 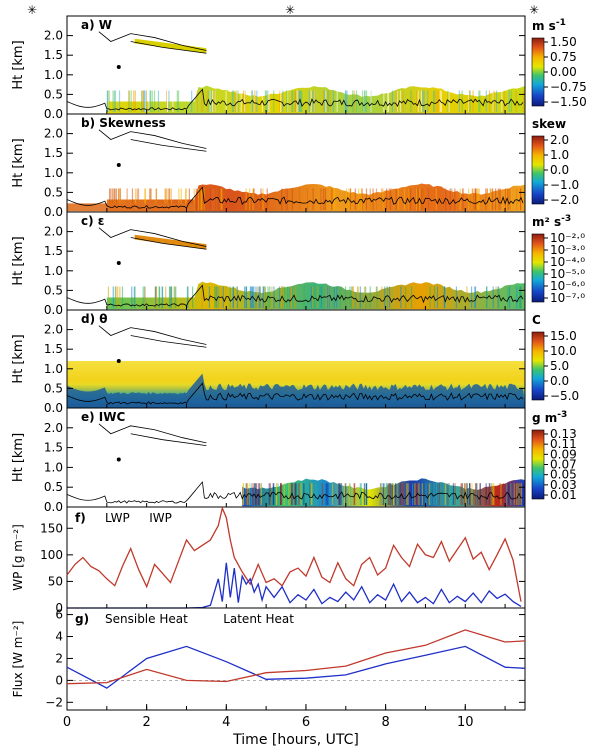 I want to click on isolated-cloud-dot, so click(x=118, y=360).